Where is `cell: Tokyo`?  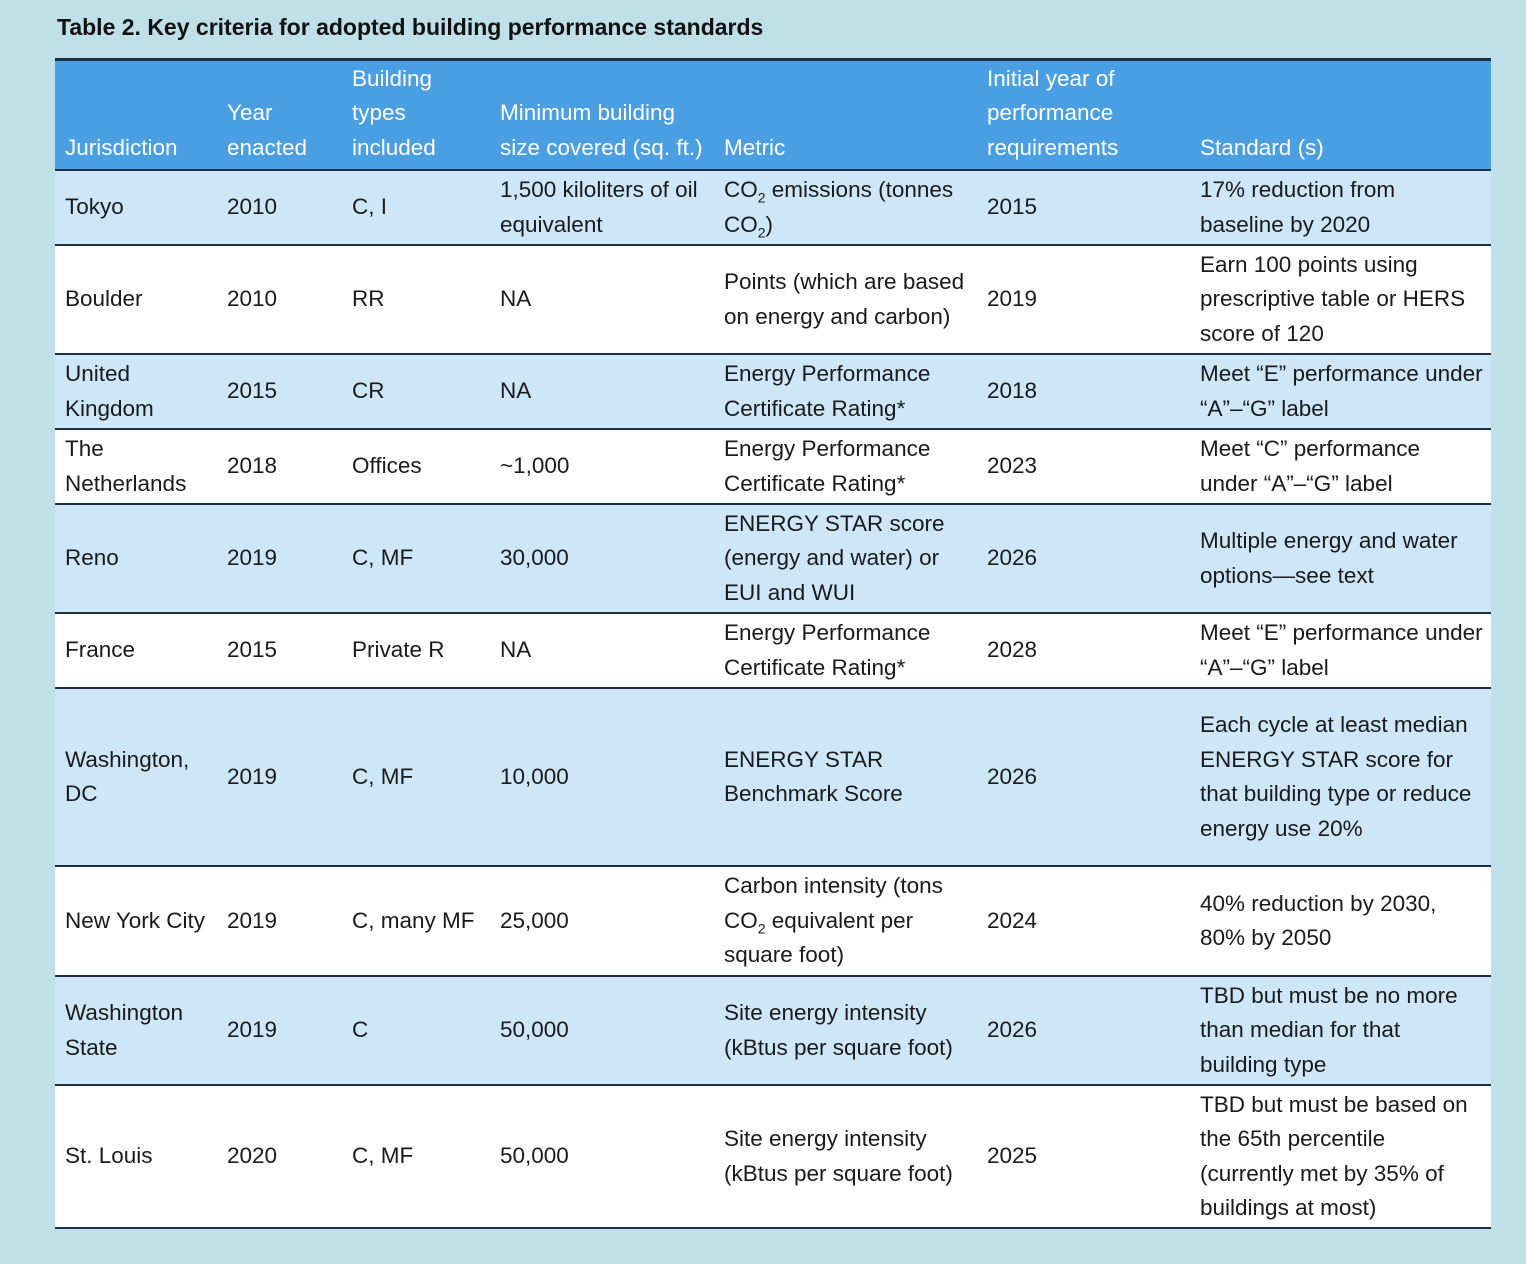 cell: Tokyo is located at coordinates (136, 207).